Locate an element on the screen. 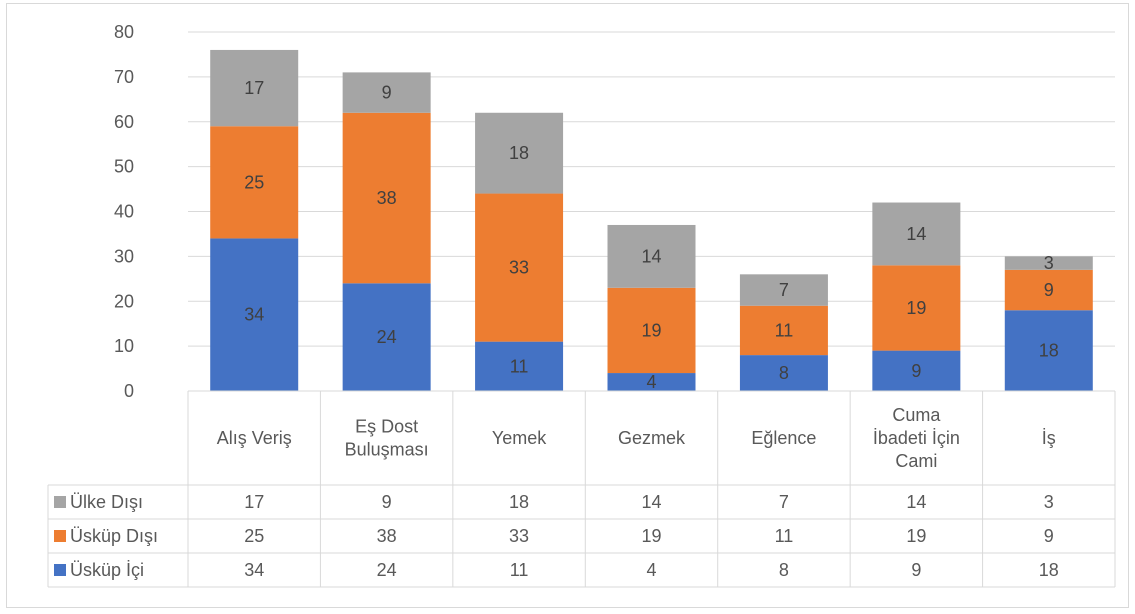  table-cell: 25 is located at coordinates (254, 536).